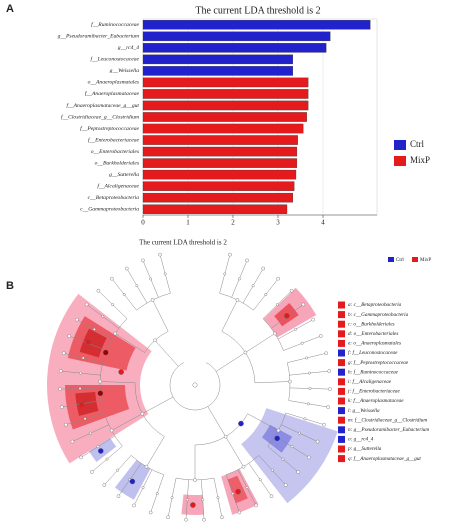 The image size is (474, 525). What do you see at coordinates (289, 456) in the screenshot?
I see `clade-shade` at bounding box center [289, 456].